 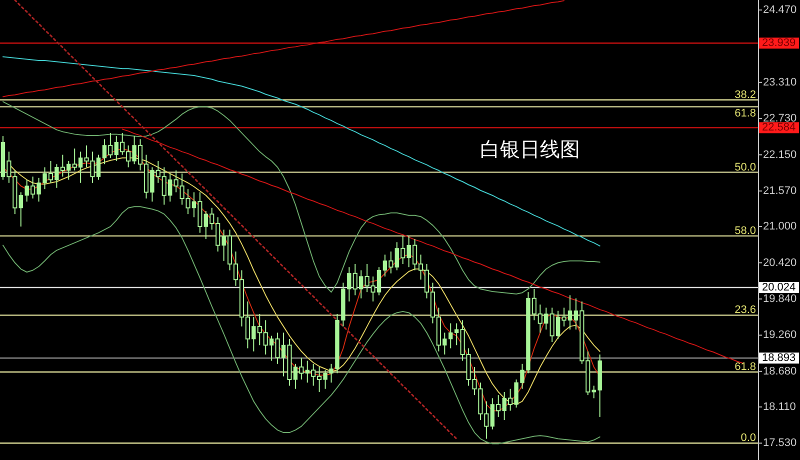 I want to click on annotation: 38.2, so click(x=745, y=94).